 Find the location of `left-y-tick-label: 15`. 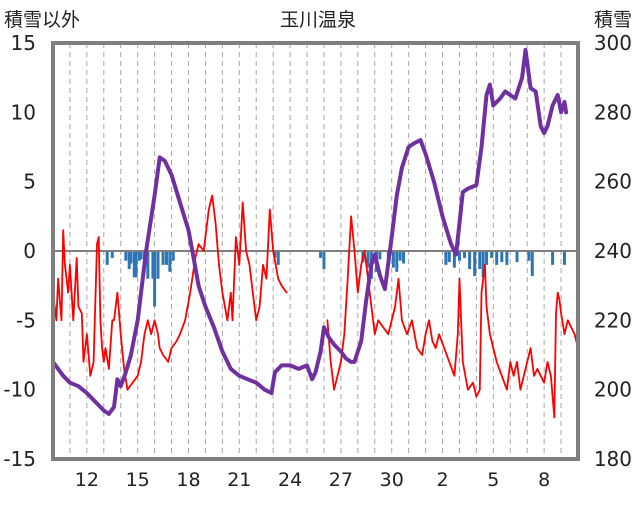

left-y-tick-label: 15 is located at coordinates (23, 43).